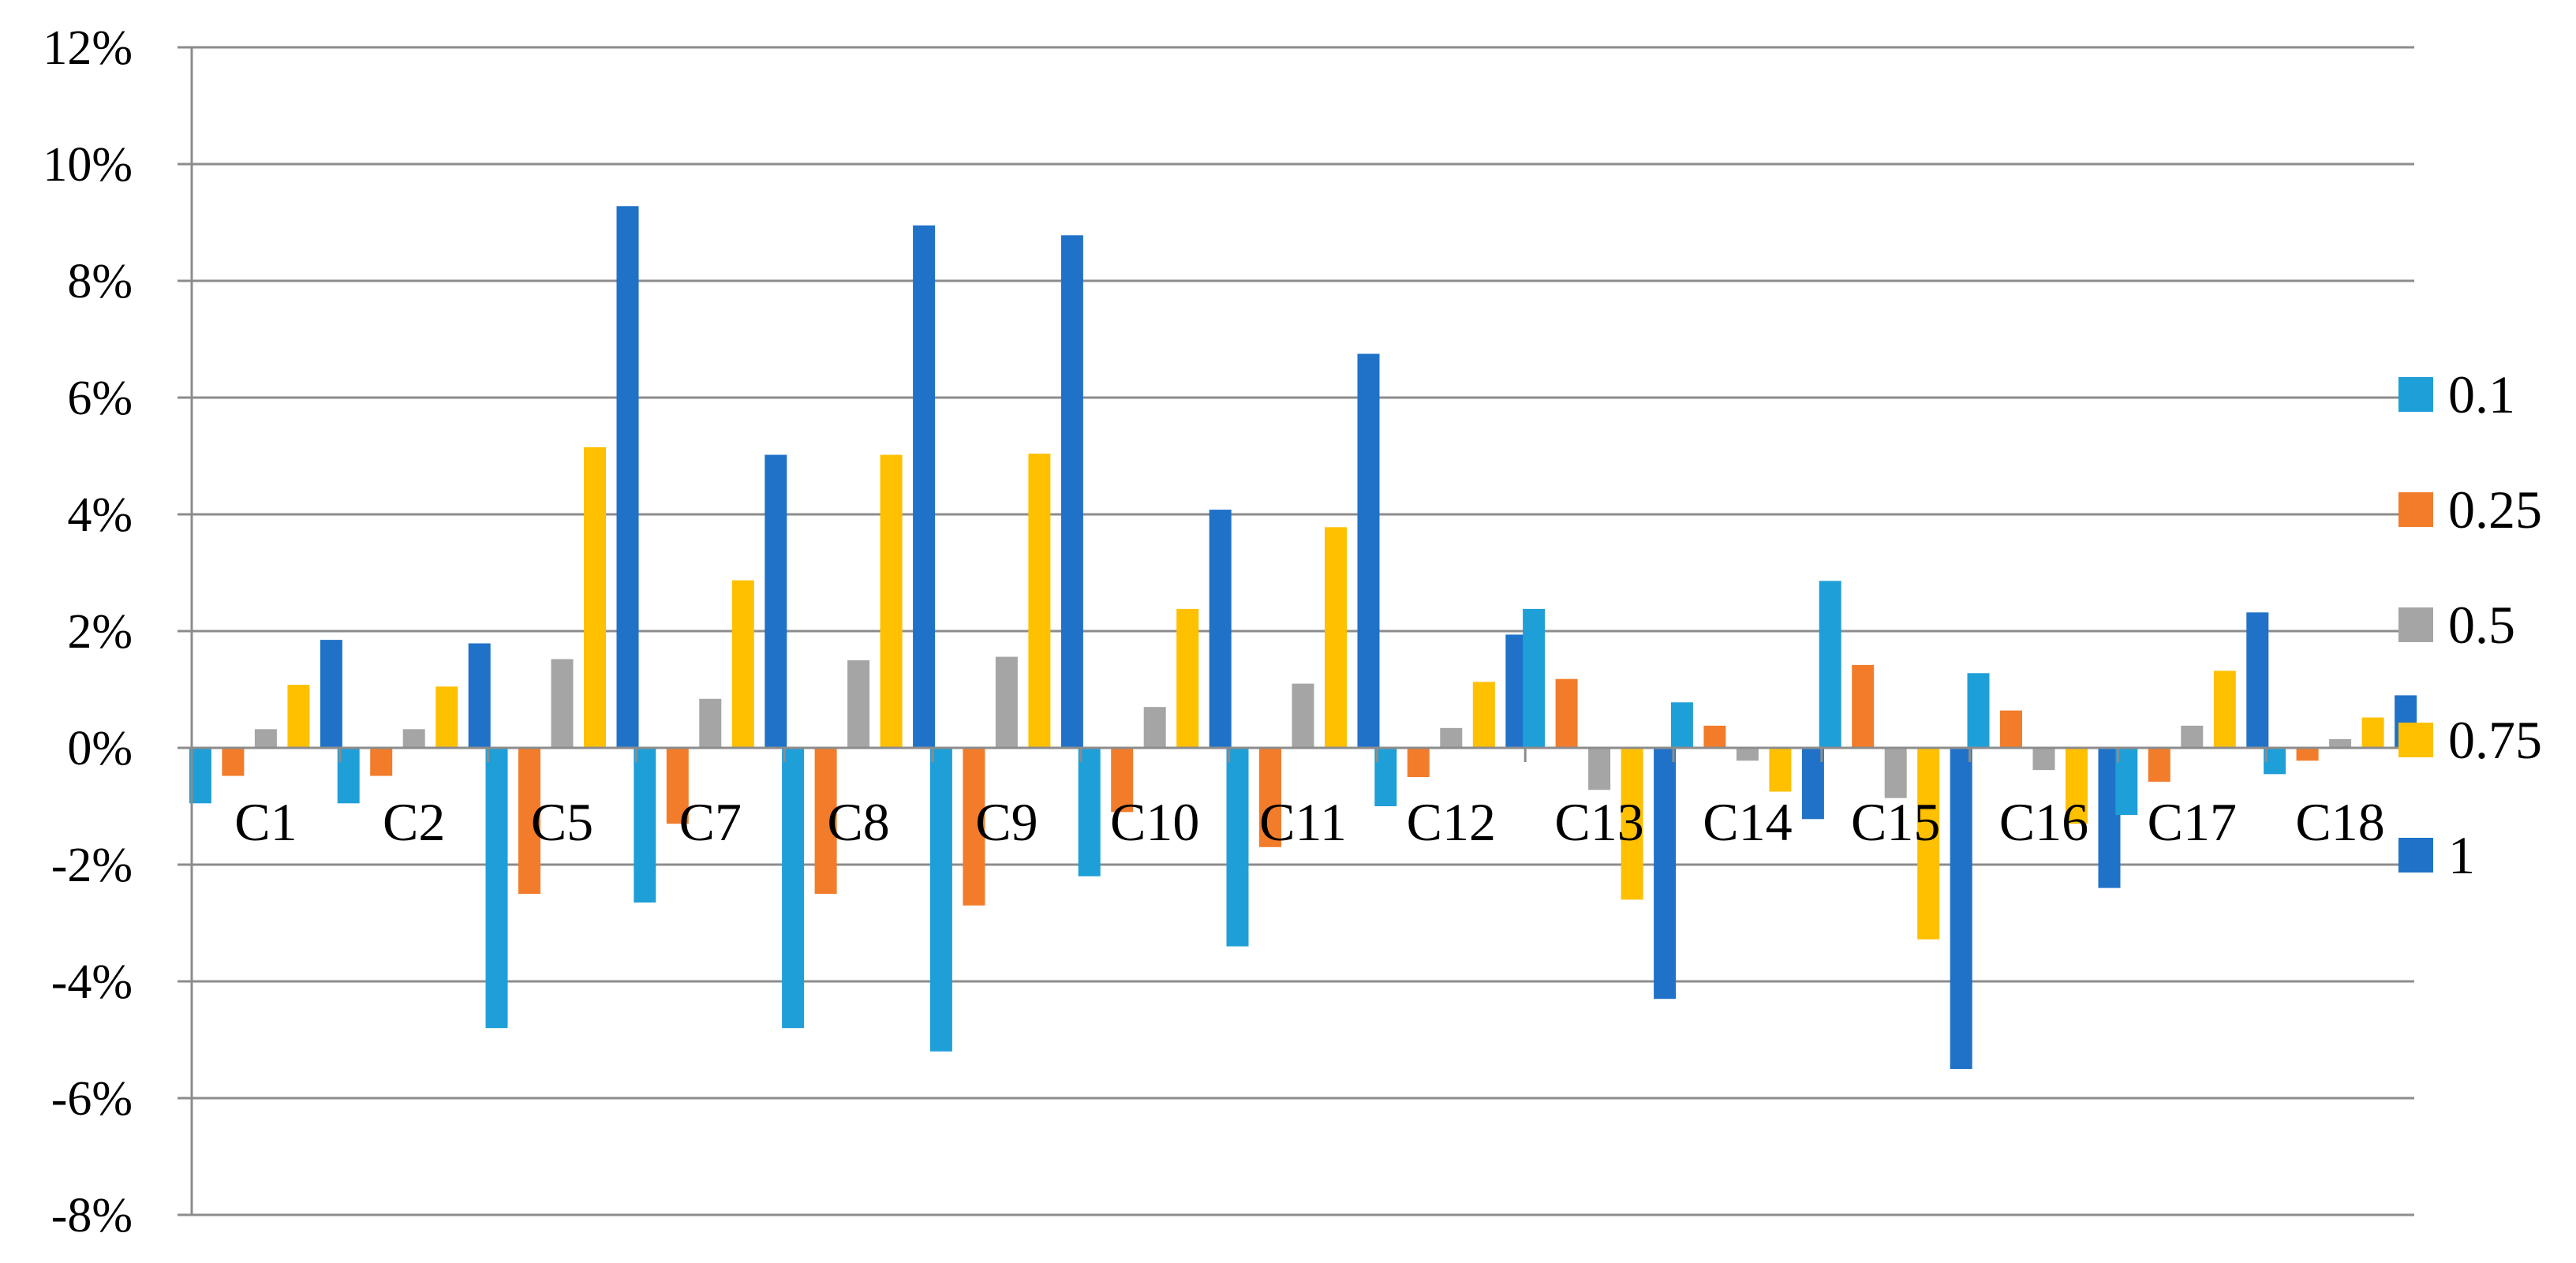 This screenshot has width=2576, height=1263. What do you see at coordinates (447, 717) in the screenshot?
I see `bar-C2-series-0.75` at bounding box center [447, 717].